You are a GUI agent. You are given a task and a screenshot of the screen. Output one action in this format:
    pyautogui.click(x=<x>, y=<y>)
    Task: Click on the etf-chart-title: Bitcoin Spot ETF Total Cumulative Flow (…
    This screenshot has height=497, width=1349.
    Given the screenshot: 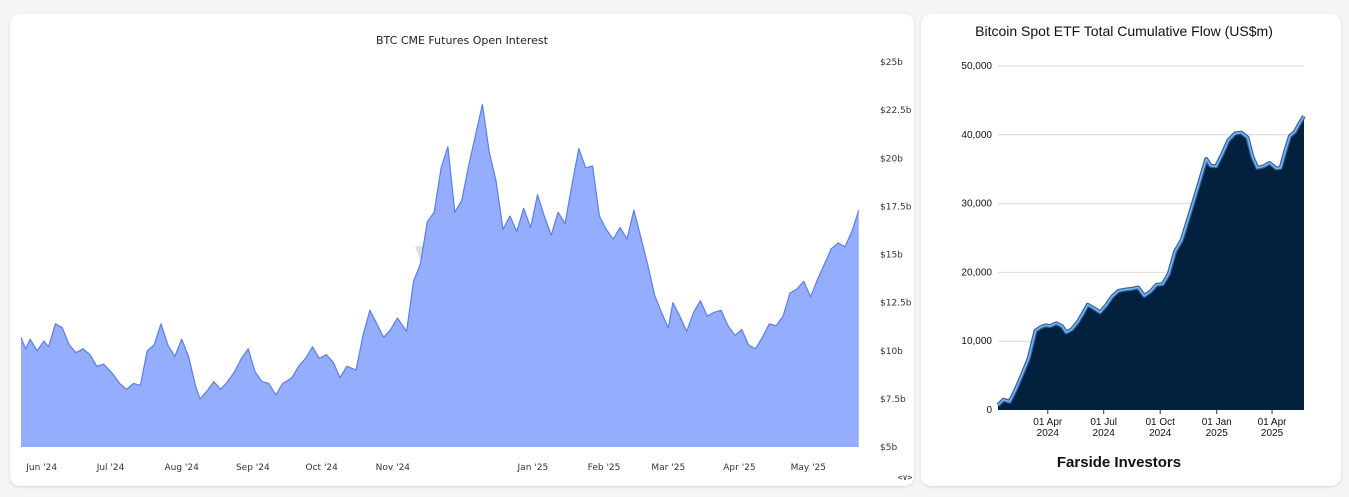 What is the action you would take?
    pyautogui.click(x=1124, y=31)
    